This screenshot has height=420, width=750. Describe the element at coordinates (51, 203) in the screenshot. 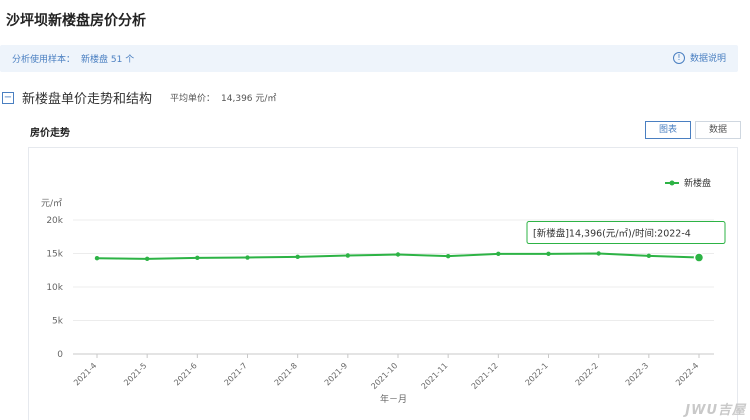

I see `y-axis-label: 元/㎡` at that location.